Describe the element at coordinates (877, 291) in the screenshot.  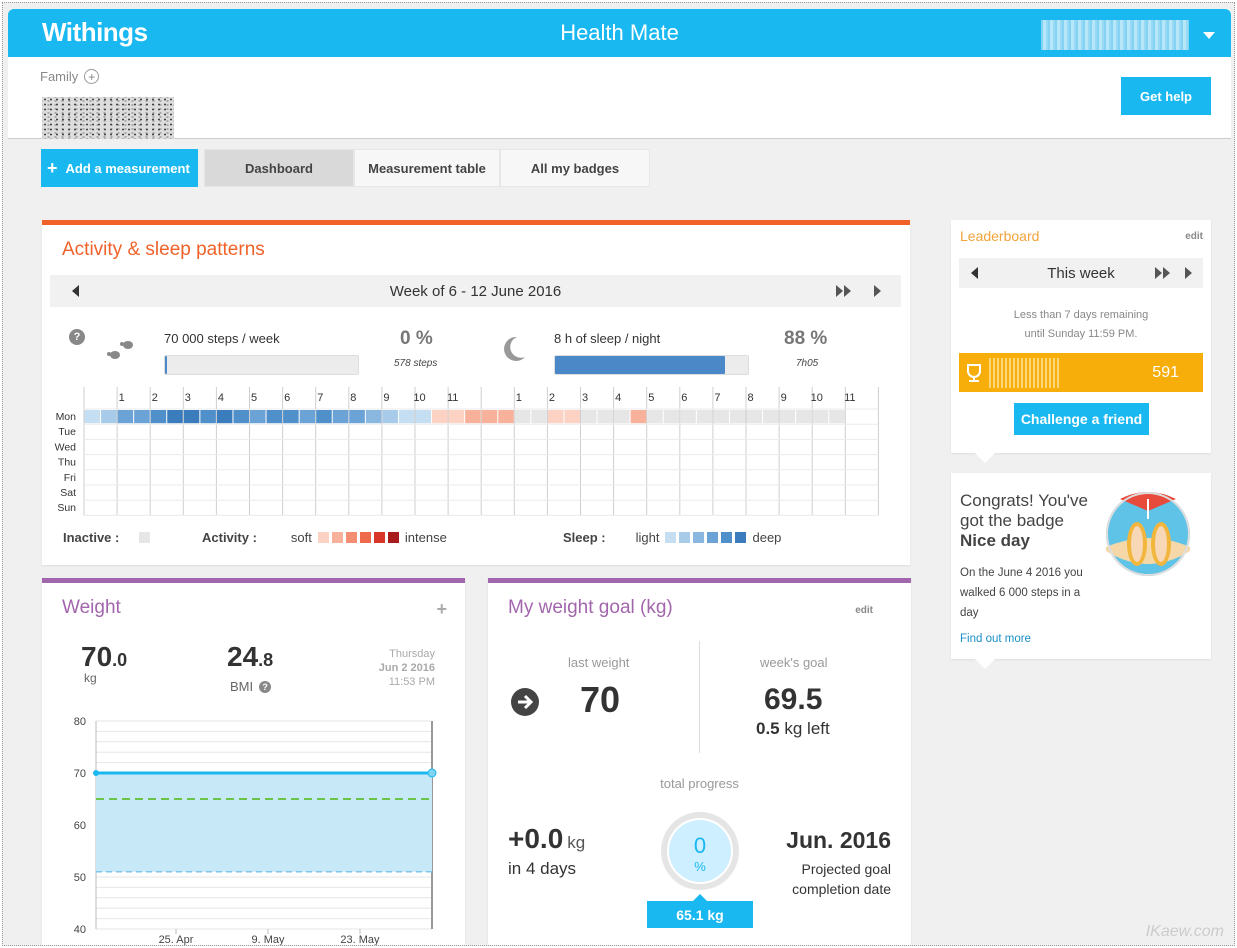
I see `next-week-icon` at that location.